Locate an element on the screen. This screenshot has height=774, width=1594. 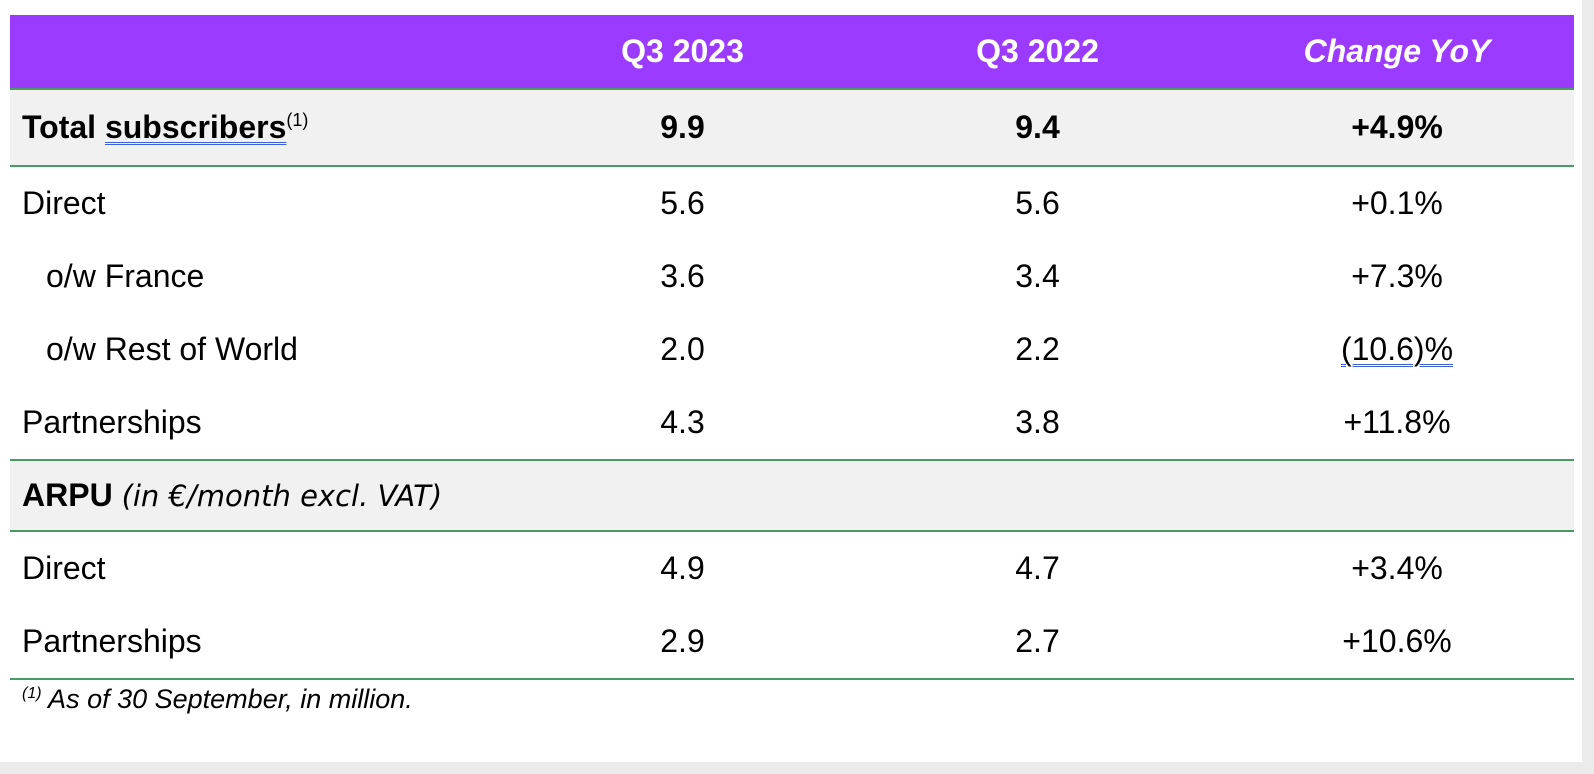
footnote: (1) As of 30 September, in million. is located at coordinates (217, 699).